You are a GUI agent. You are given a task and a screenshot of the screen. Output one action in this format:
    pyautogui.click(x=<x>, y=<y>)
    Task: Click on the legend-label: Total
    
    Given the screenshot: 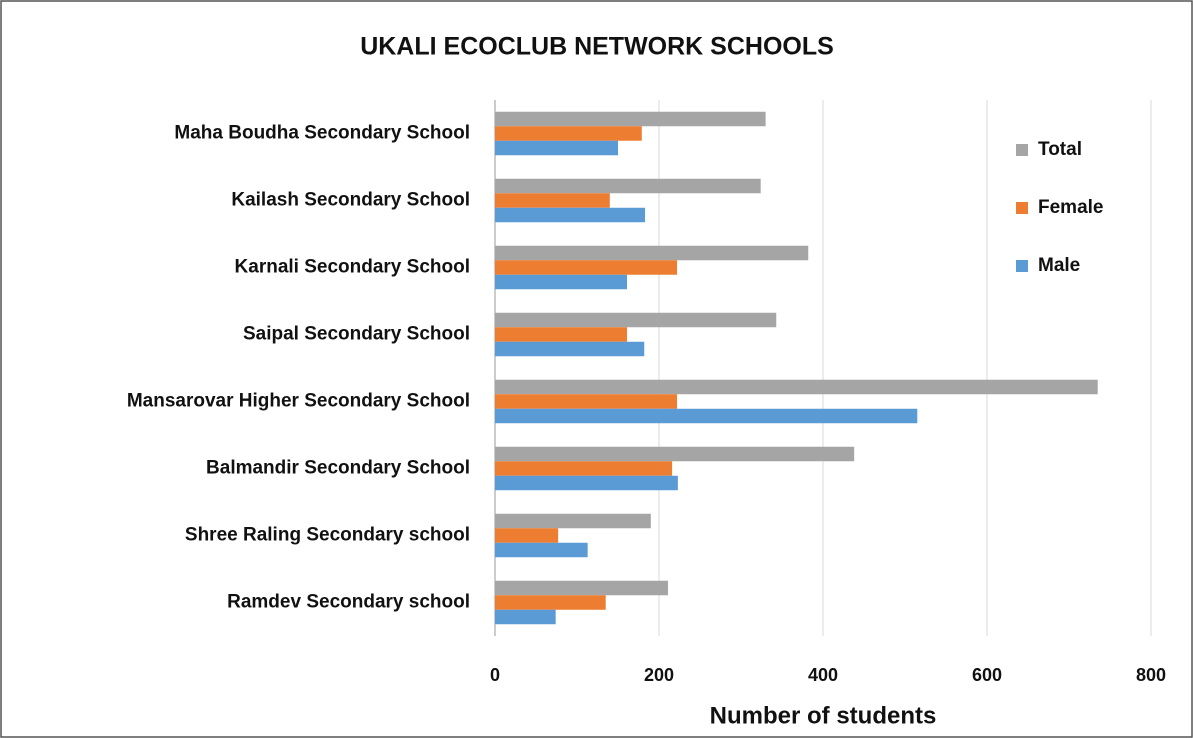 What is the action you would take?
    pyautogui.click(x=1060, y=149)
    